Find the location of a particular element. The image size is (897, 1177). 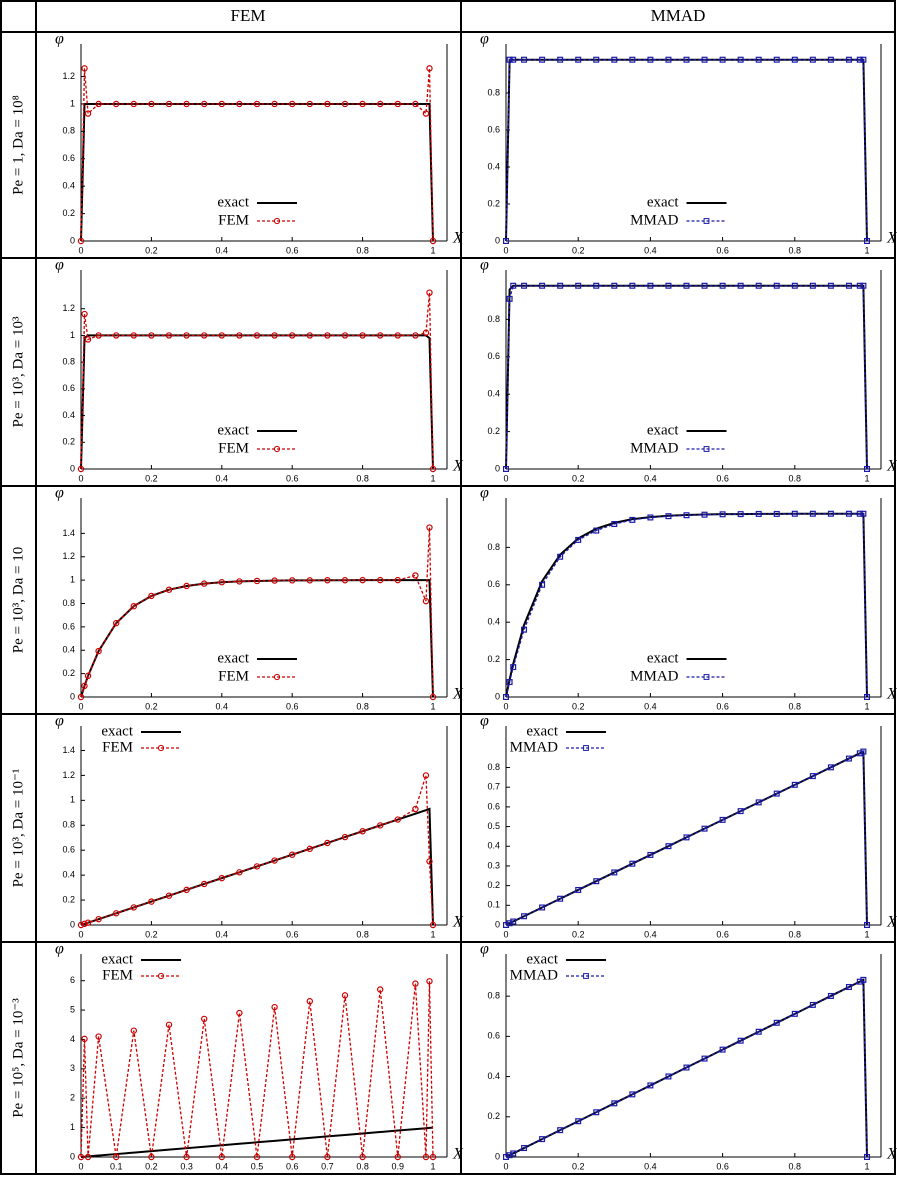

legend-label: MMAD is located at coordinates (534, 747).